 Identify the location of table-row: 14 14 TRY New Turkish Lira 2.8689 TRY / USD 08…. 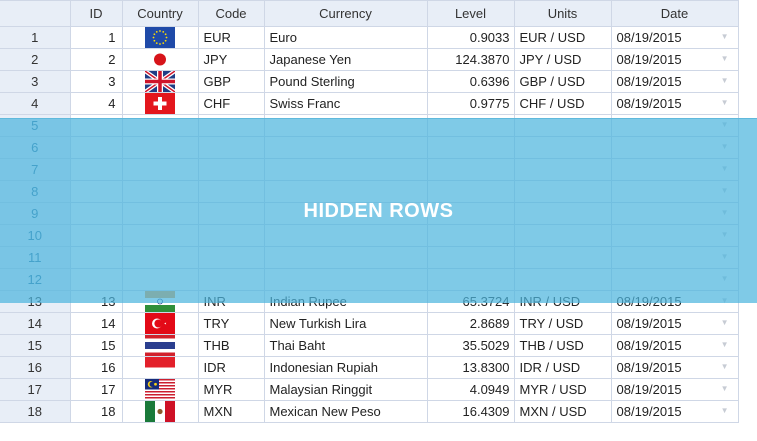
(369, 323).